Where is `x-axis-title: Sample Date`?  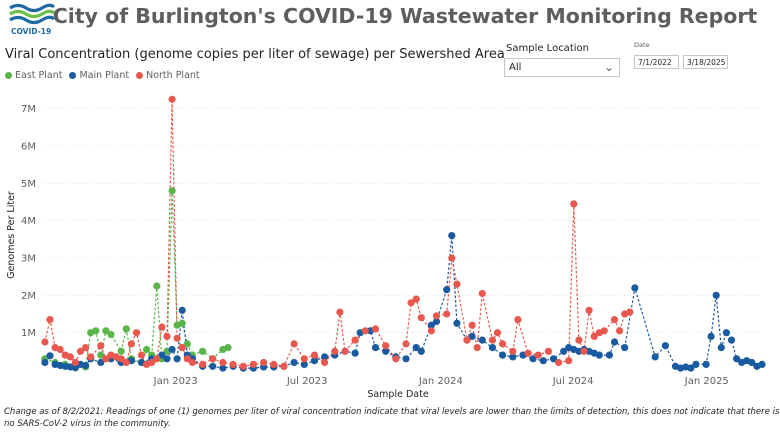 x-axis-title: Sample Date is located at coordinates (398, 394).